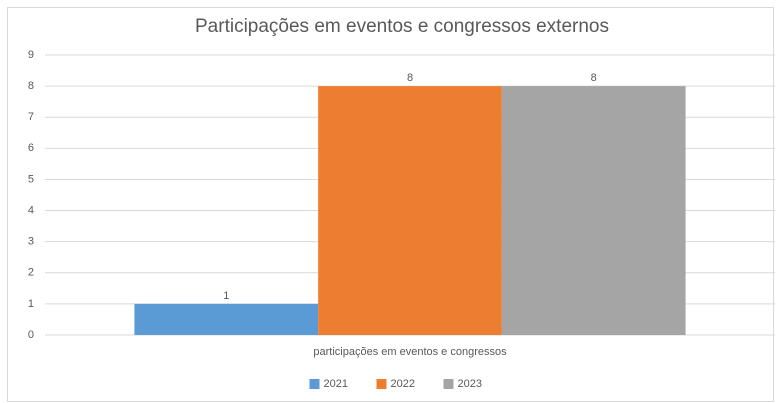 The width and height of the screenshot is (782, 403). Describe the element at coordinates (31, 242) in the screenshot. I see `y-tick-label: 3` at that location.